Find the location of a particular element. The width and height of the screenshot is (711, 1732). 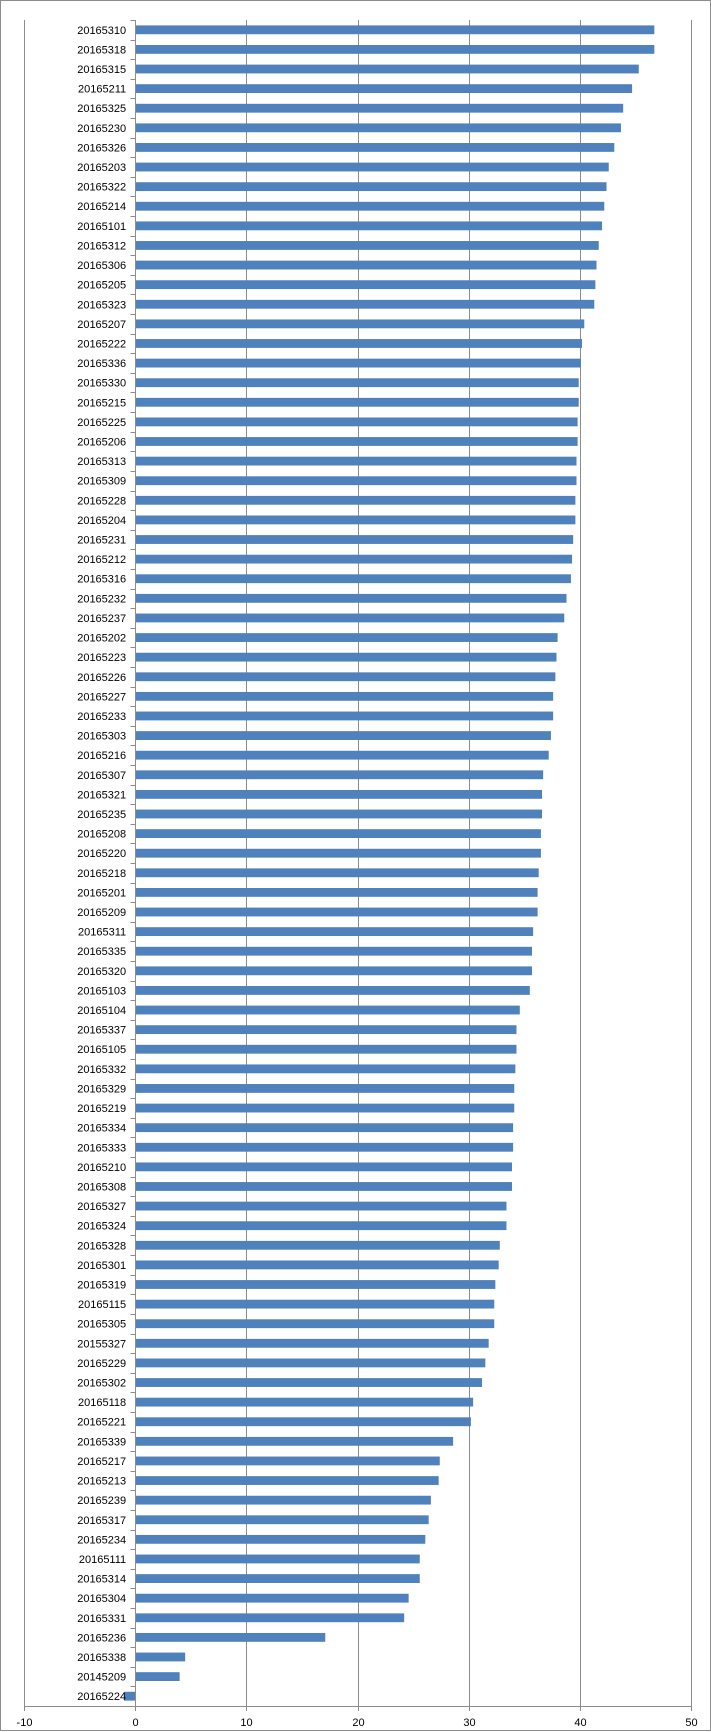

category-label: 20165239 is located at coordinates (101, 1501).